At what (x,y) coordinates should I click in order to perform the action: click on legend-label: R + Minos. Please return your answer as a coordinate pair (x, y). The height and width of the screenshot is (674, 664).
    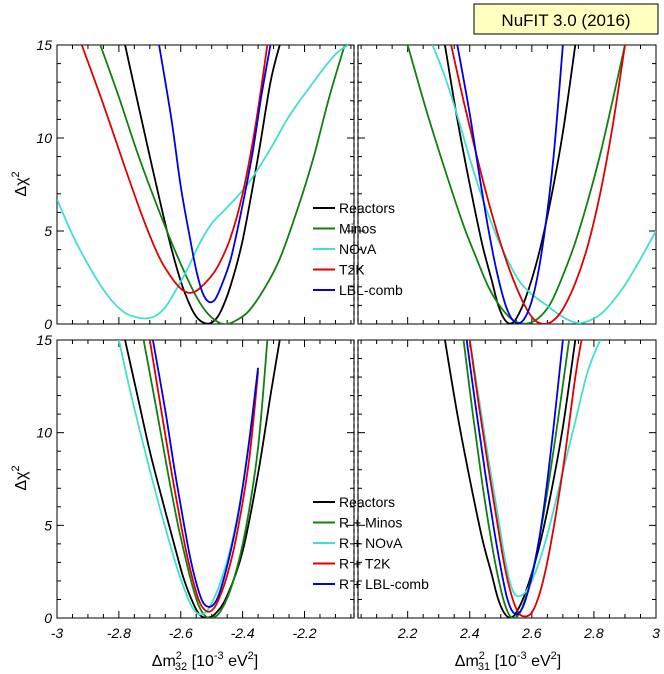
    Looking at the image, I should click on (370, 523).